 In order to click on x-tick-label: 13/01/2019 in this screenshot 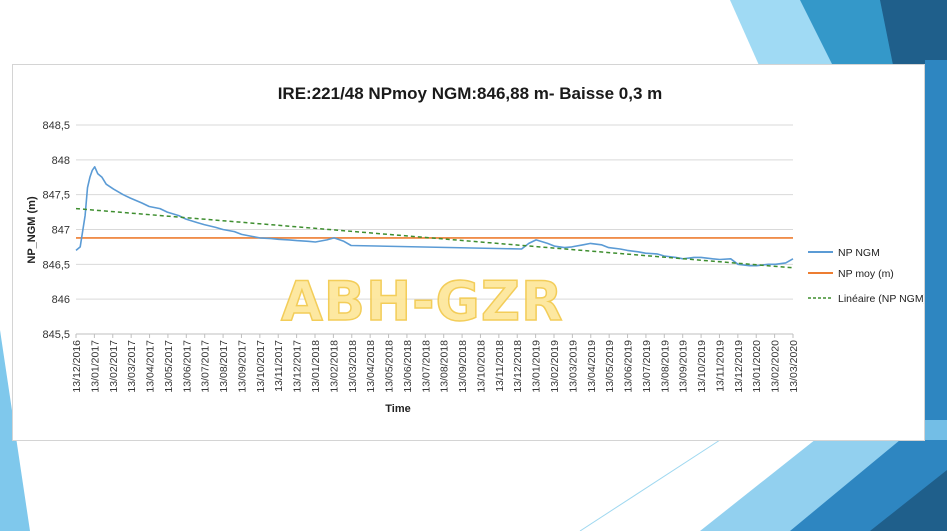, I will do `click(537, 366)`.